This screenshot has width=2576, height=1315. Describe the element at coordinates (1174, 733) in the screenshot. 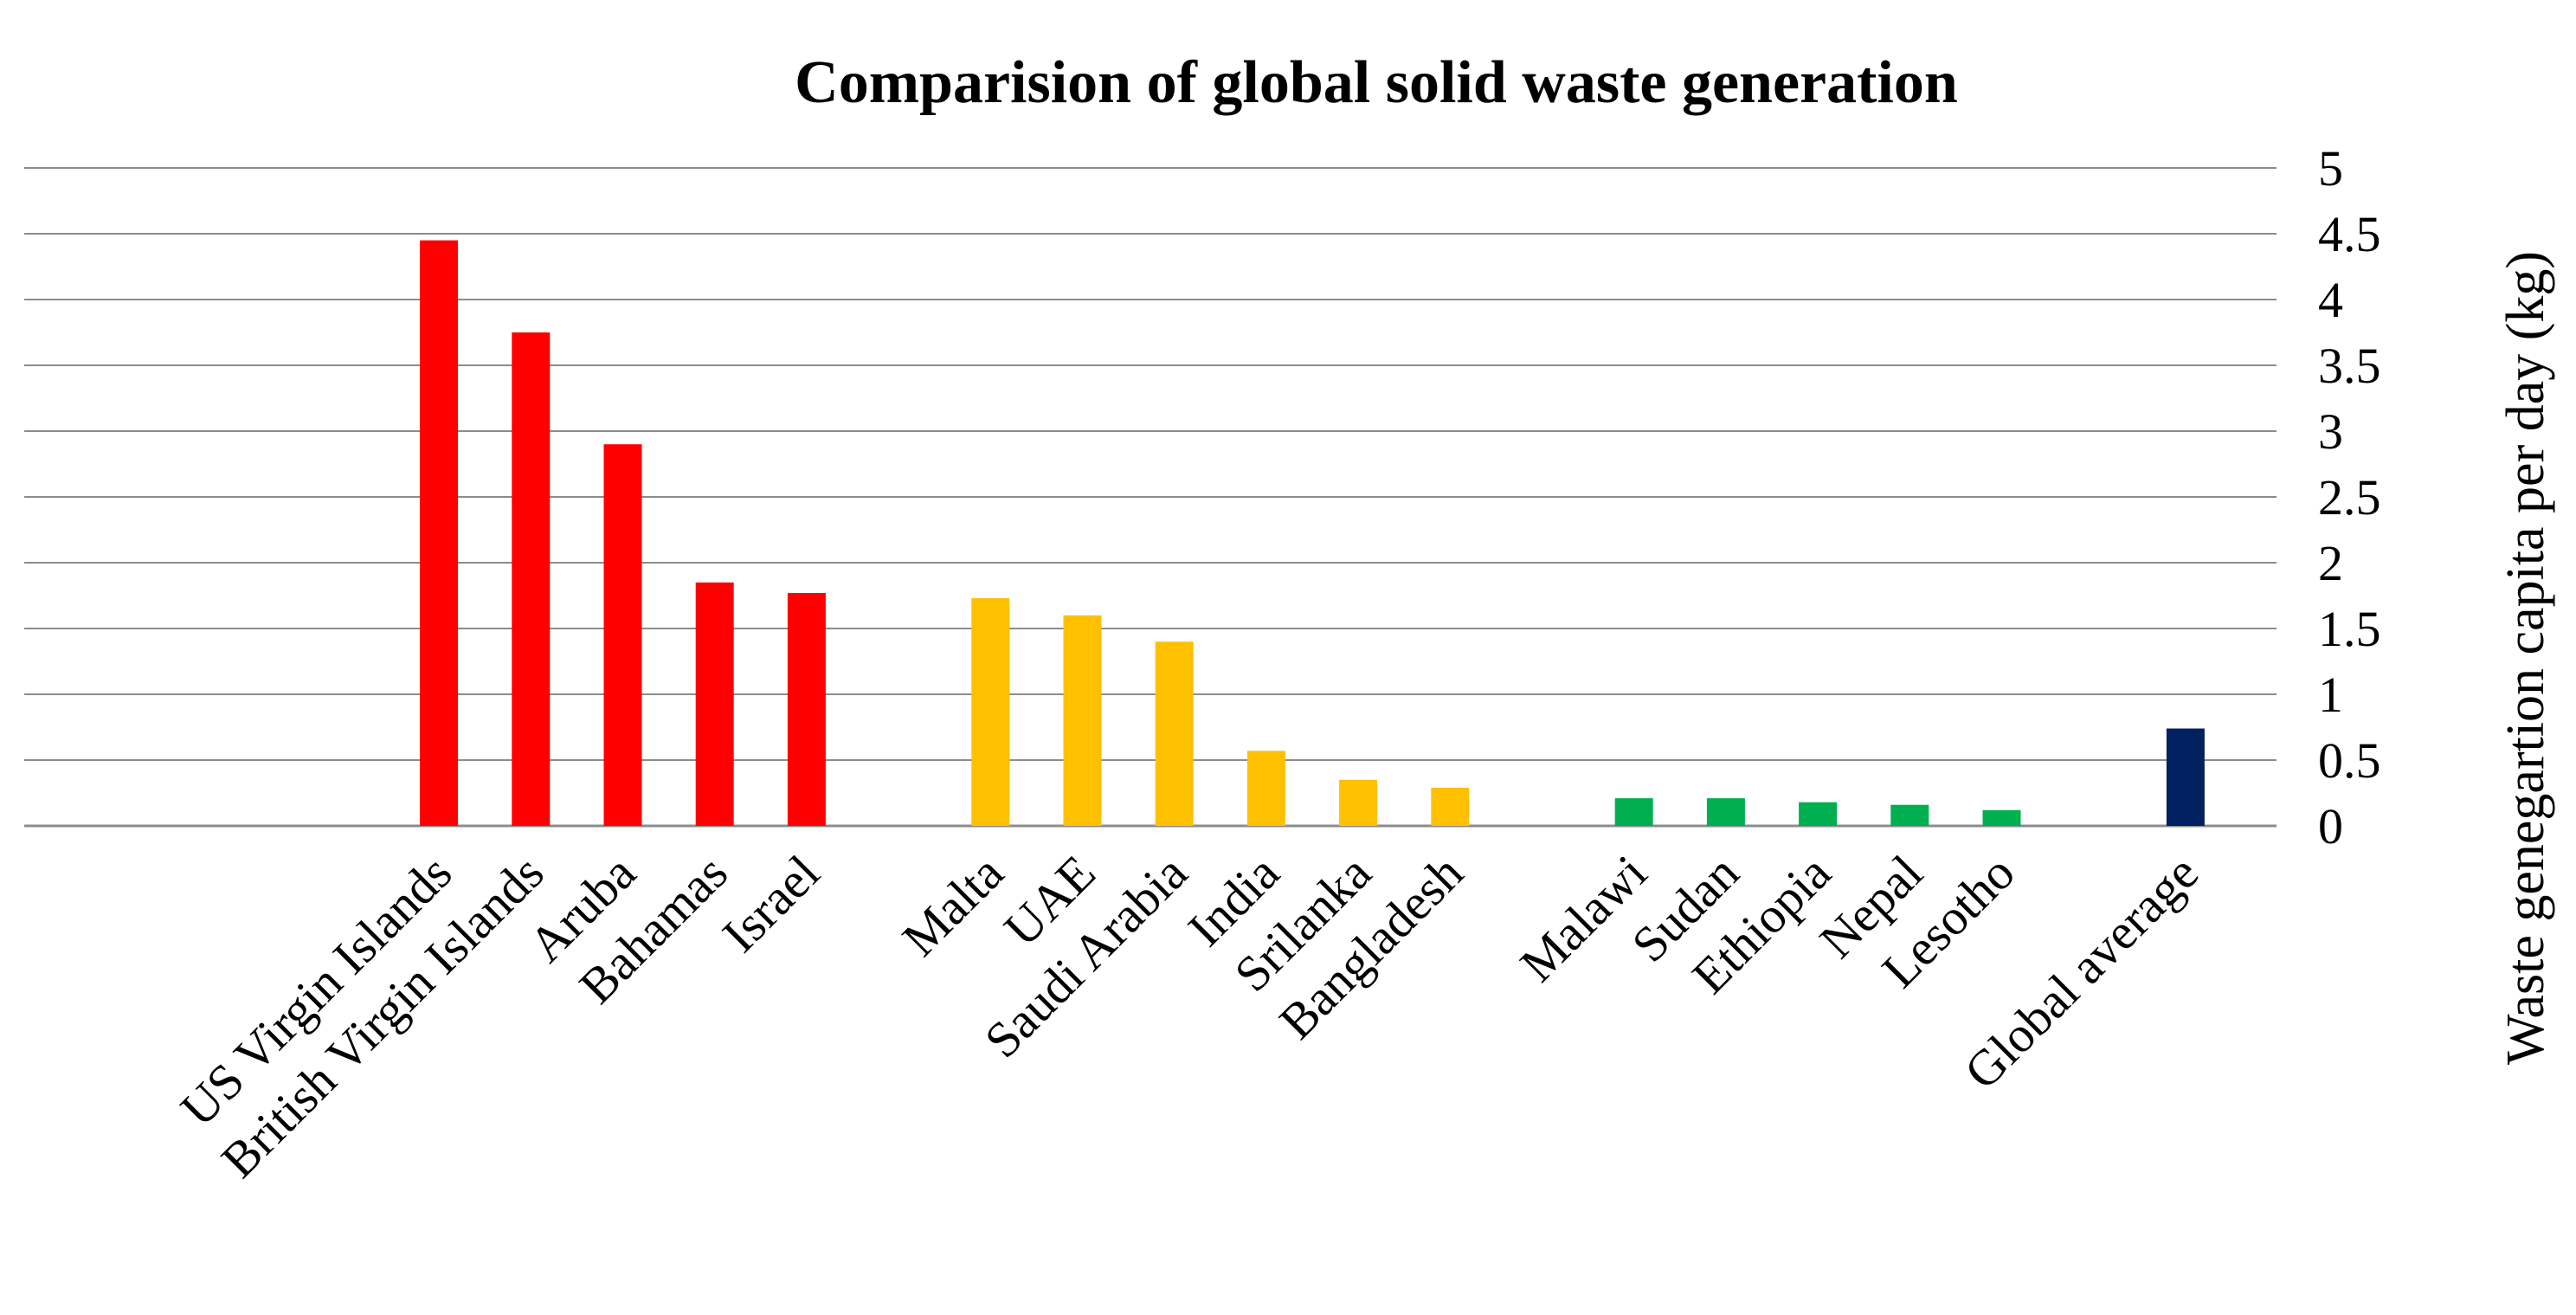

I see `bar-saudi-arabia` at that location.